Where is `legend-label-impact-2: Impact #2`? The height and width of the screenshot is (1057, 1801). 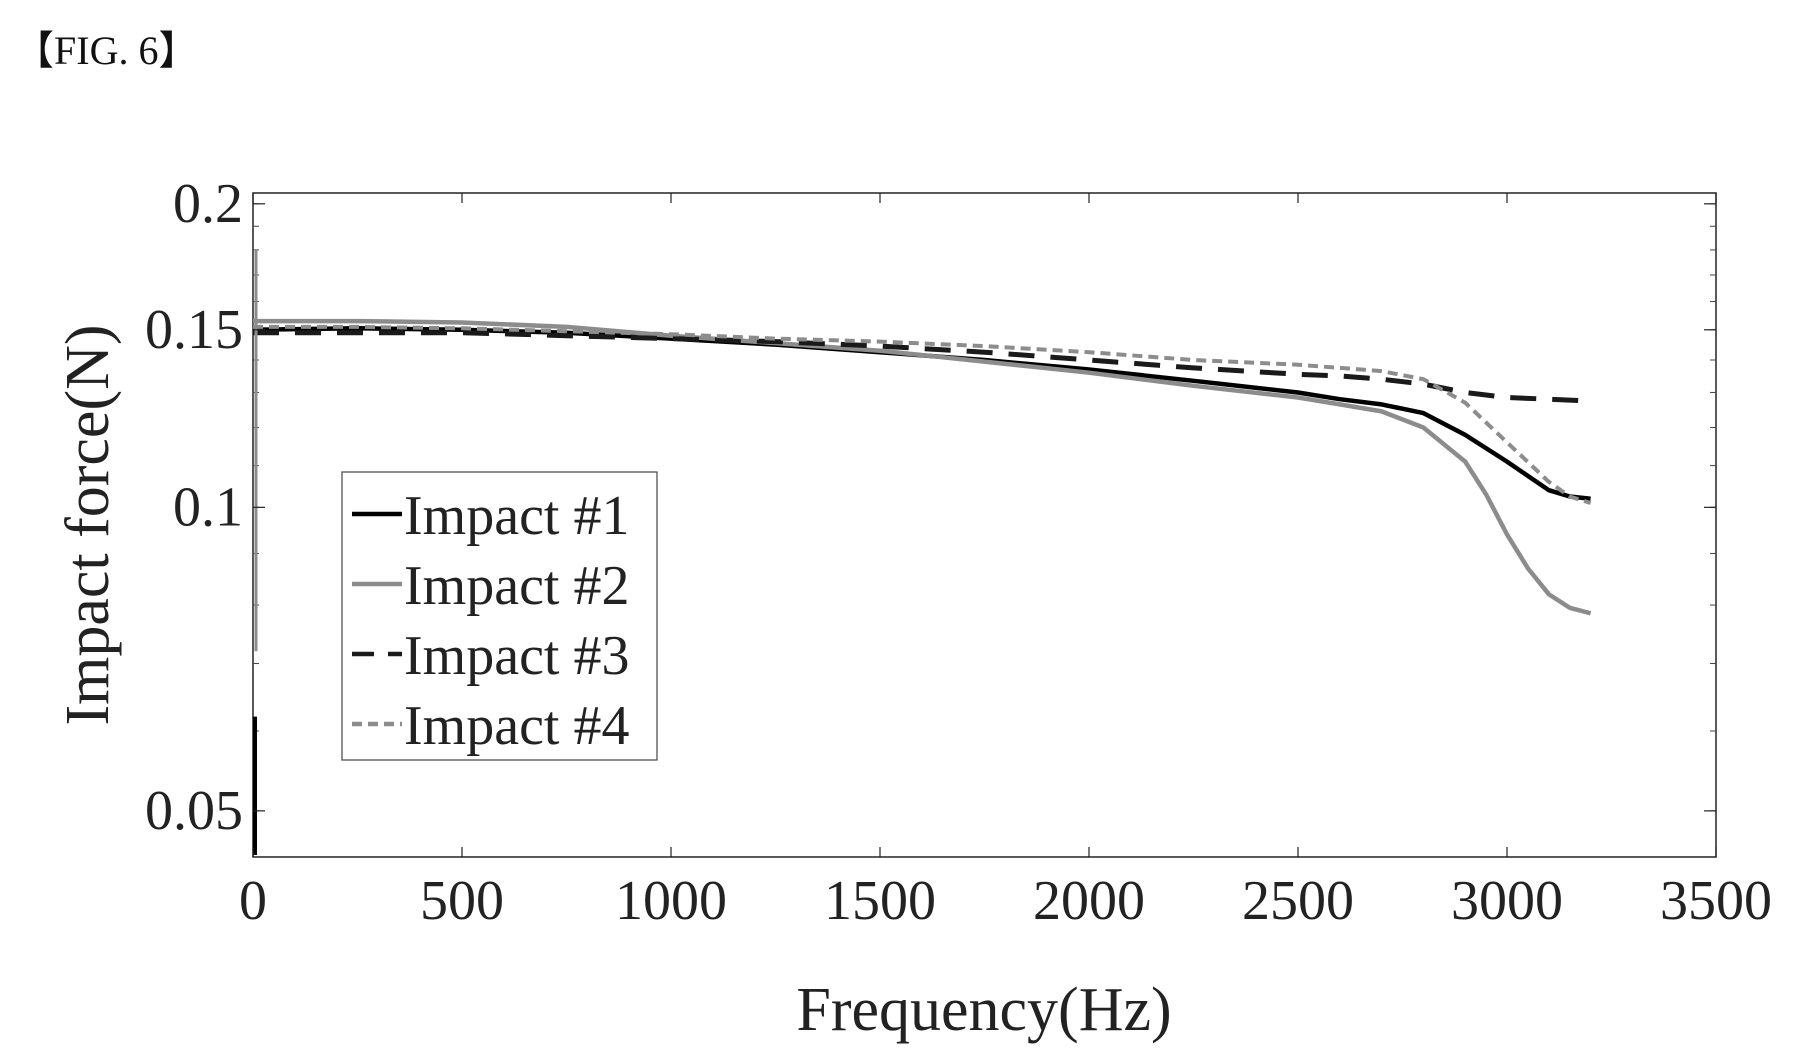
legend-label-impact-2: Impact #2 is located at coordinates (516, 586).